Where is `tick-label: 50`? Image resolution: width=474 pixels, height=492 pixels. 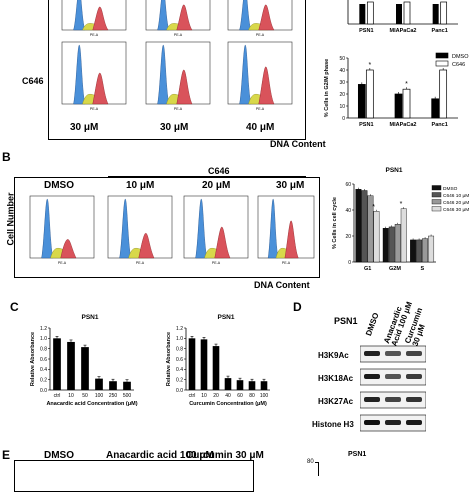
tick-label: 50 is located at coordinates (85, 396).